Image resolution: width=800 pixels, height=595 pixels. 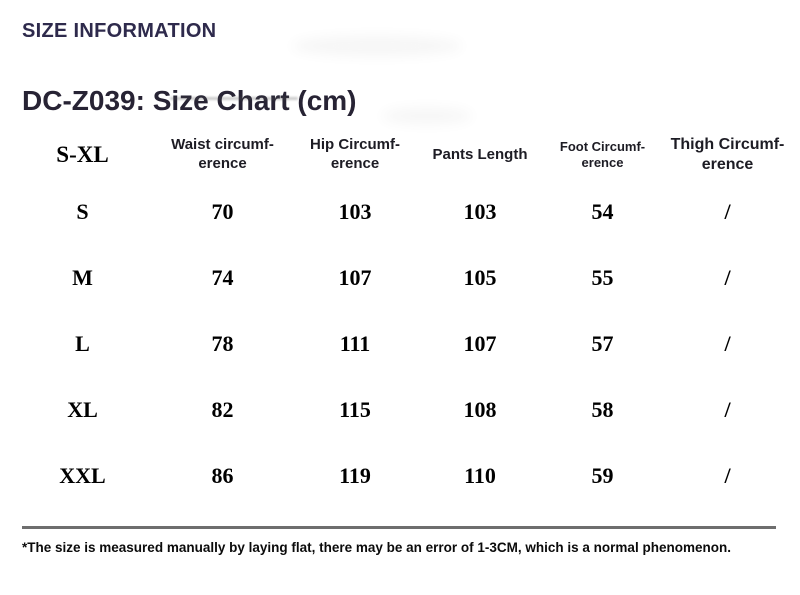 I want to click on column-header-pants-length: Pants Length, so click(x=480, y=154).